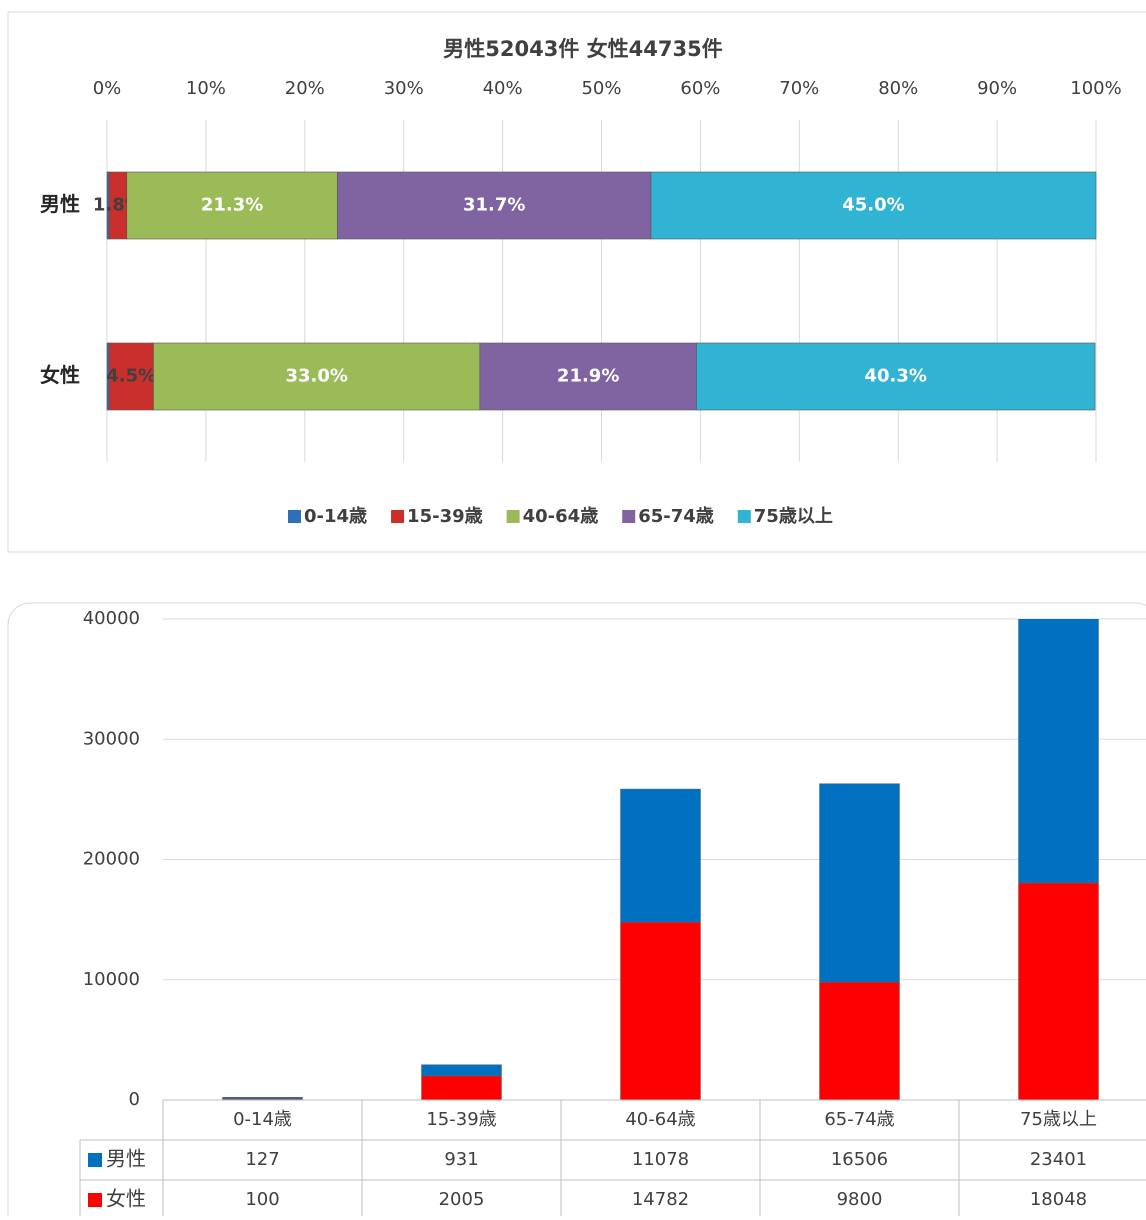 Image resolution: width=1146 pixels, height=1220 pixels. I want to click on data-label: 4.5%, so click(131, 376).